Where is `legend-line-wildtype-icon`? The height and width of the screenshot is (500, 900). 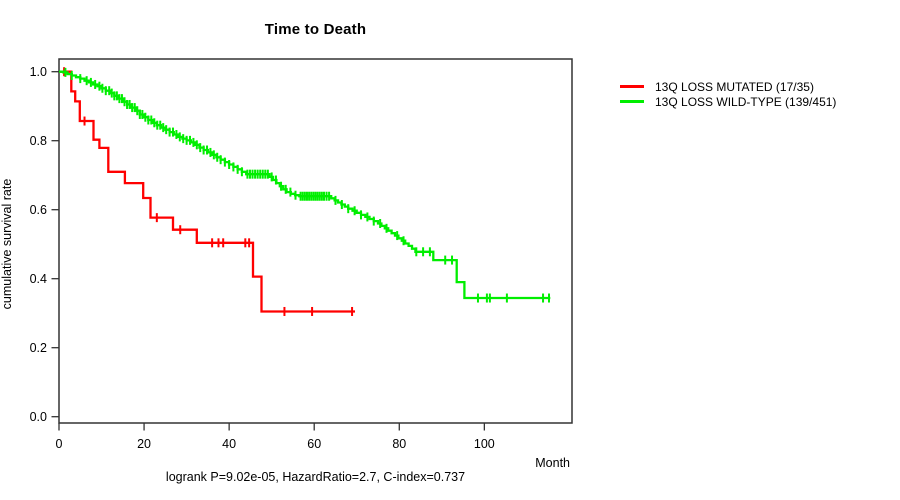 legend-line-wildtype-icon is located at coordinates (632, 101).